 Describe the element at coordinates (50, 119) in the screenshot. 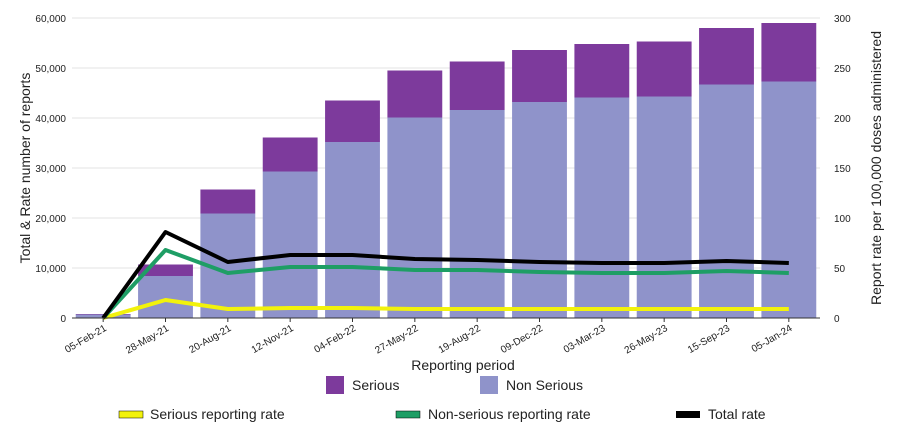

I see `y-left-tick-label: 40,000` at that location.